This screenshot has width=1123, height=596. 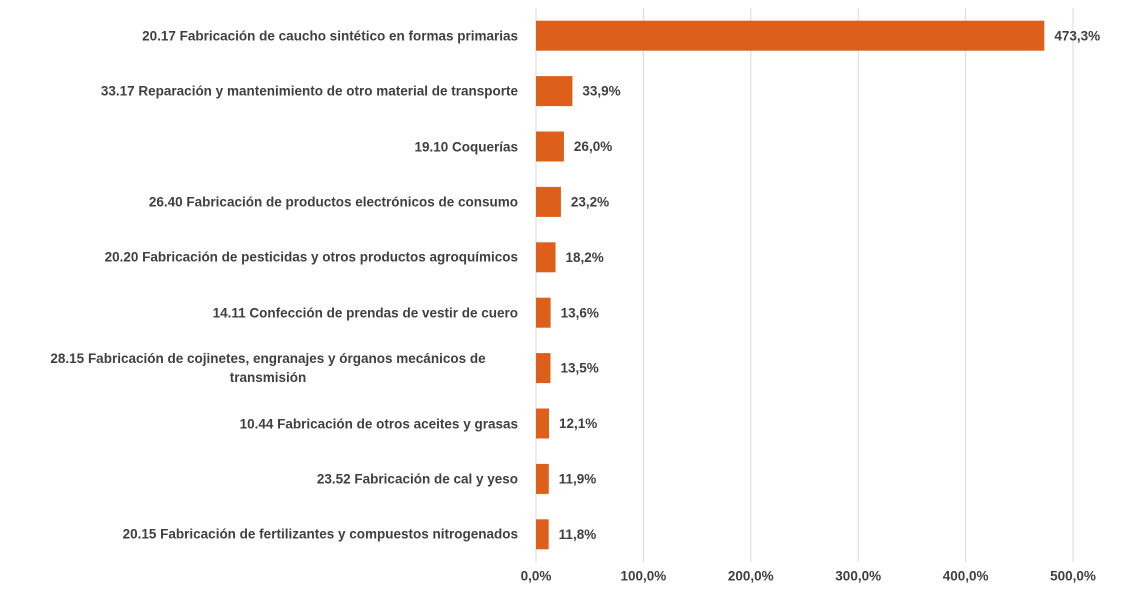 What do you see at coordinates (417, 479) in the screenshot?
I see `y-tick-label: 23.52 Fabricación de cal y yeso` at bounding box center [417, 479].